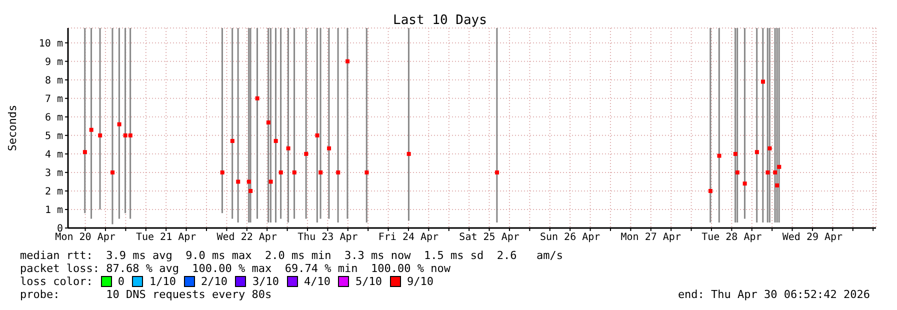  I want to click on text: median rtt: 3.9 ms avg 9.0 ms max 2.0 ms min 3.3 ms now 1.5 ms sd 2.6 am/s, so click(292, 255).